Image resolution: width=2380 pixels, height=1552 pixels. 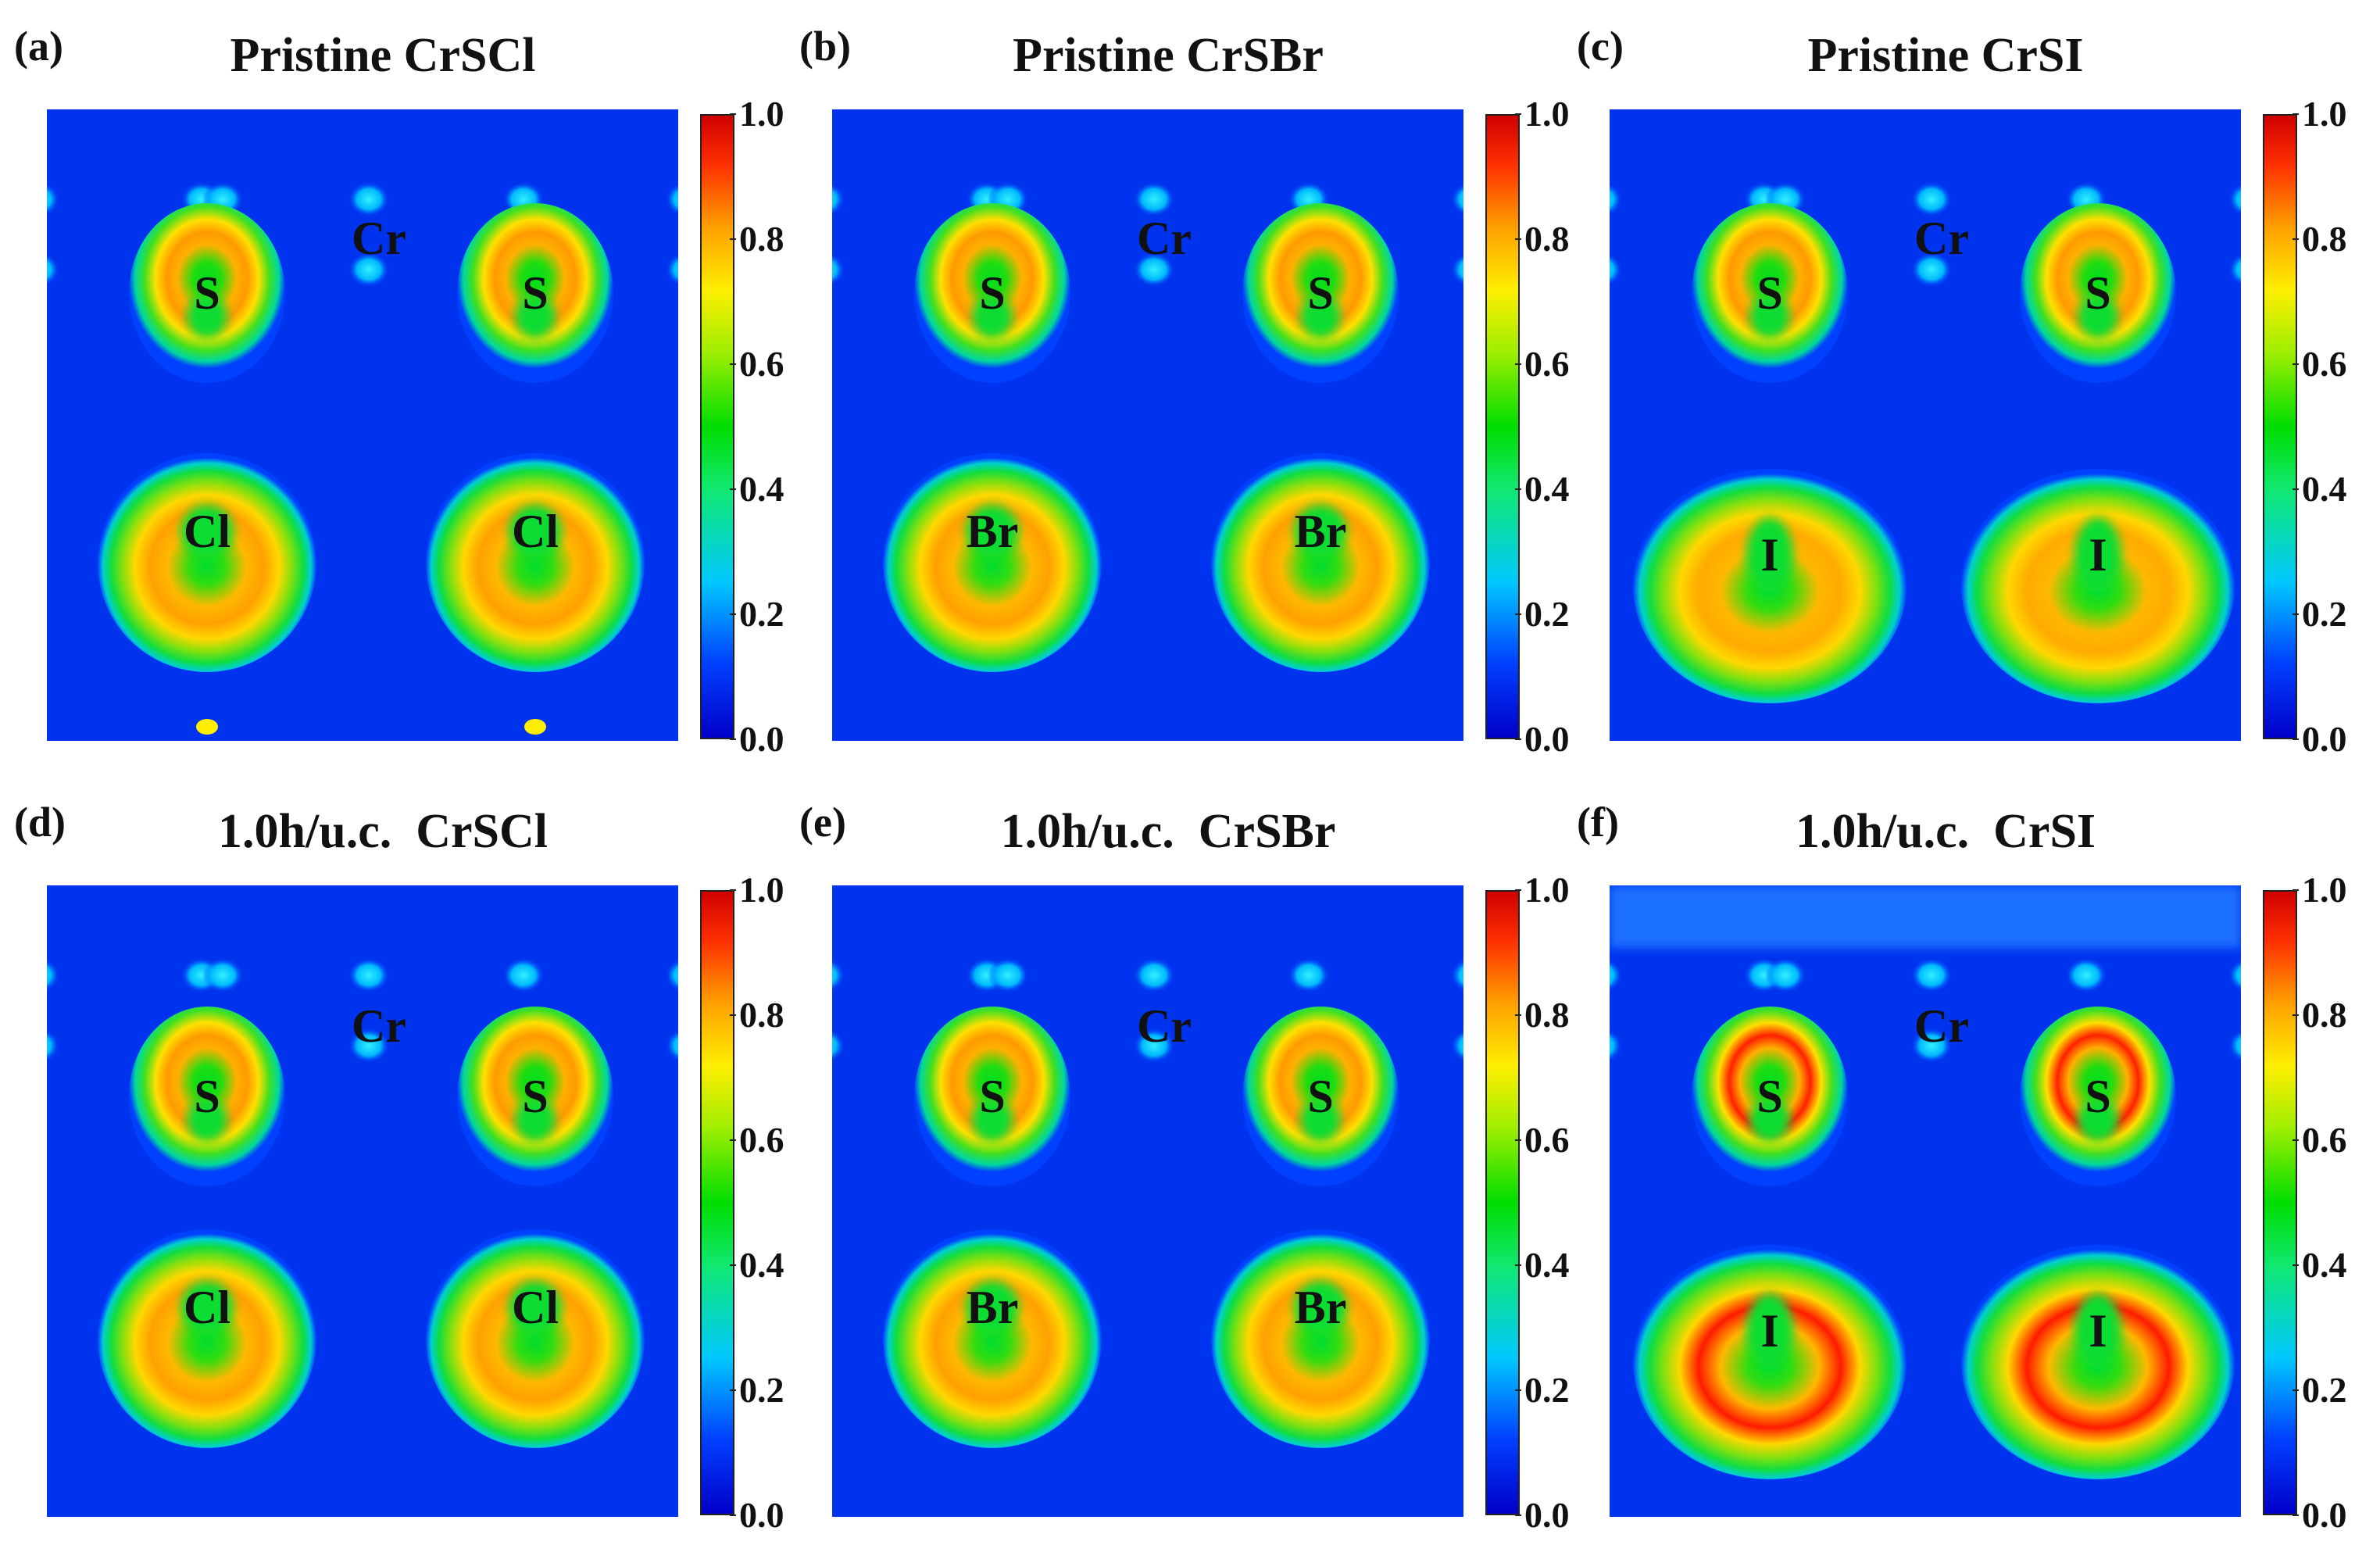 I want to click on panel-title: Pristine CrSBr, so click(x=1168, y=55).